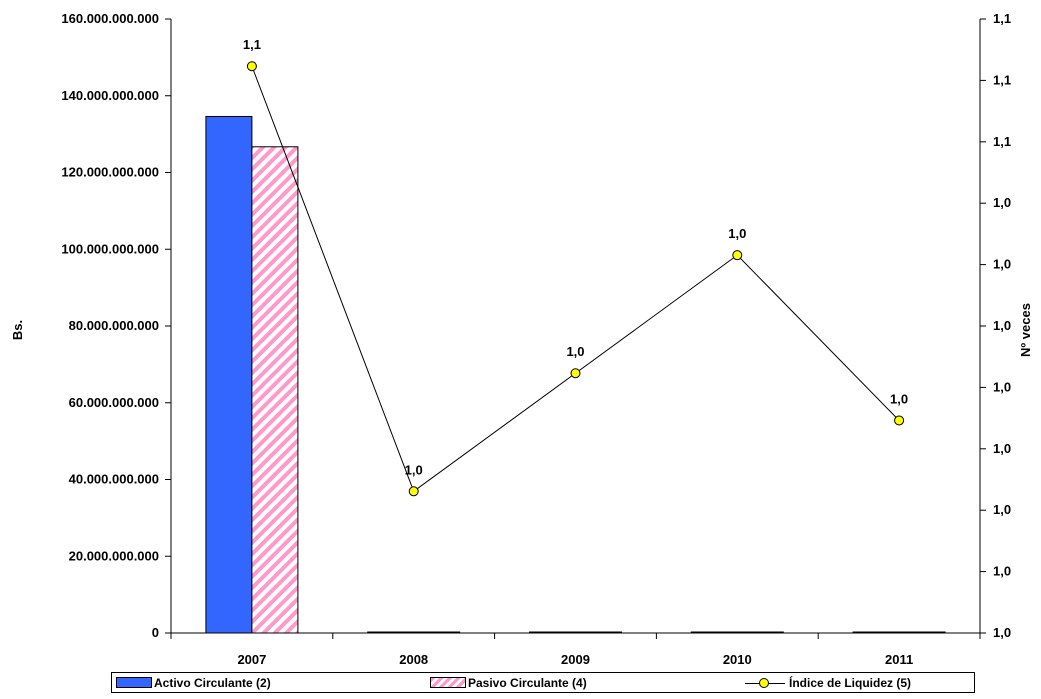 The image size is (1041, 699). What do you see at coordinates (110, 172) in the screenshot?
I see `y-tick-label: 120.000.000.000` at bounding box center [110, 172].